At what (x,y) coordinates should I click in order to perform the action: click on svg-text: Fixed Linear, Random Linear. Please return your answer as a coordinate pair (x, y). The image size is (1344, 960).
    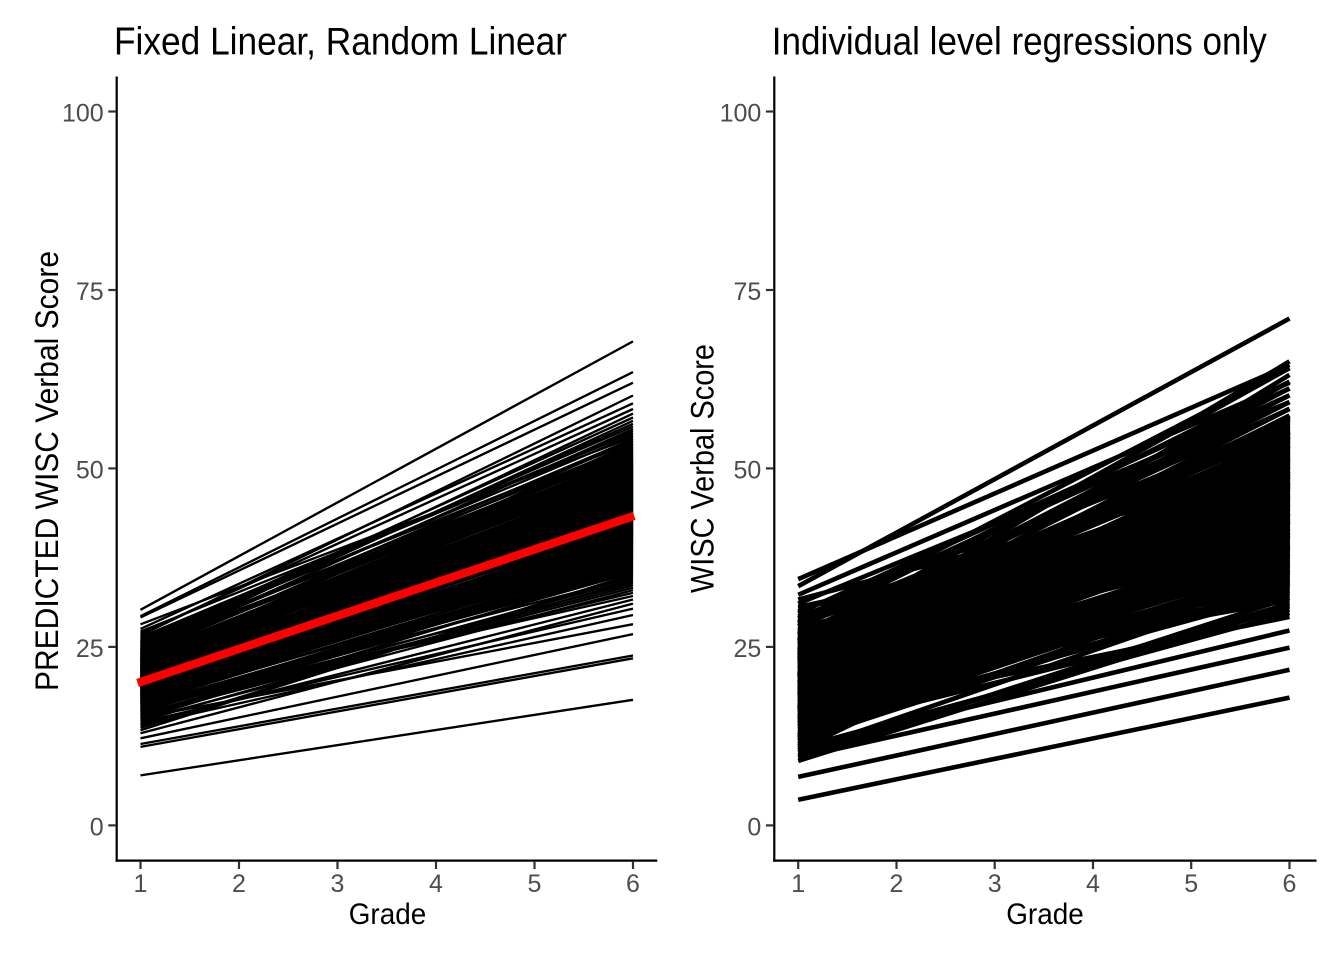
    Looking at the image, I should click on (340, 42).